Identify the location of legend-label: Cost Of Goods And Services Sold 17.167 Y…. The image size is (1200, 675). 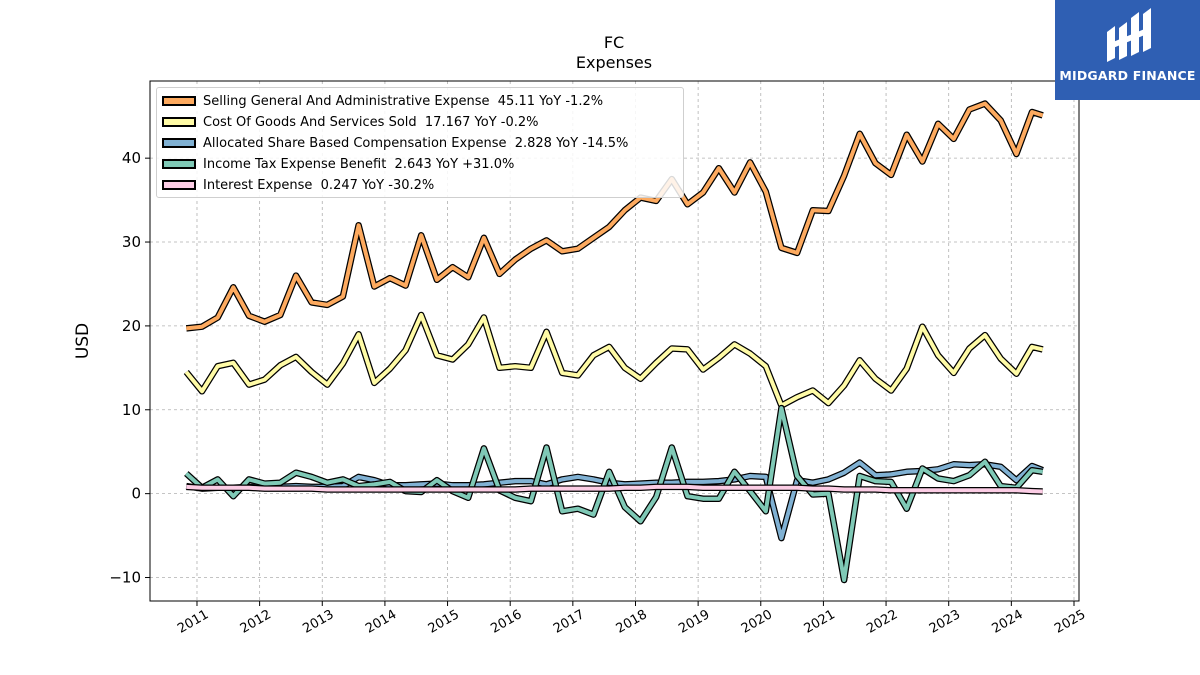
(371, 122).